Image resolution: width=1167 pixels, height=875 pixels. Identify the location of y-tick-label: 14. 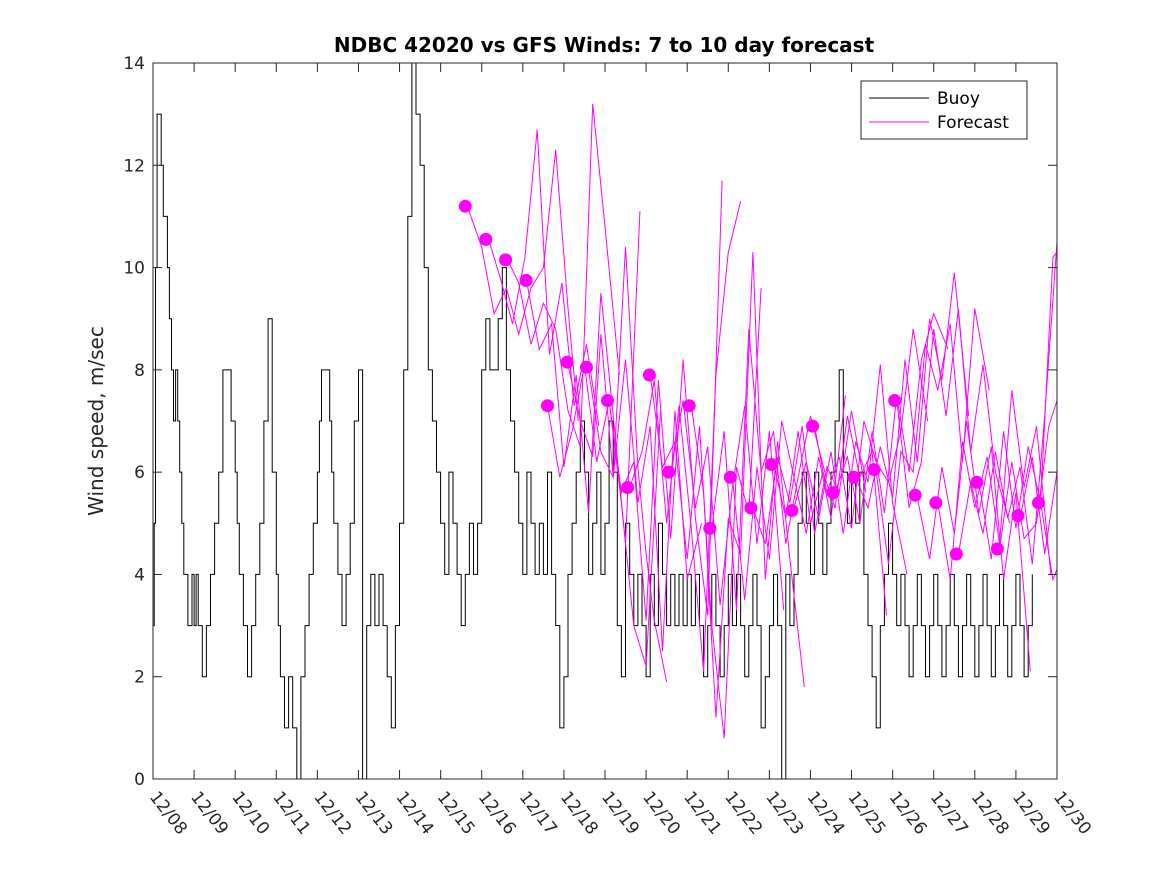
(134, 64).